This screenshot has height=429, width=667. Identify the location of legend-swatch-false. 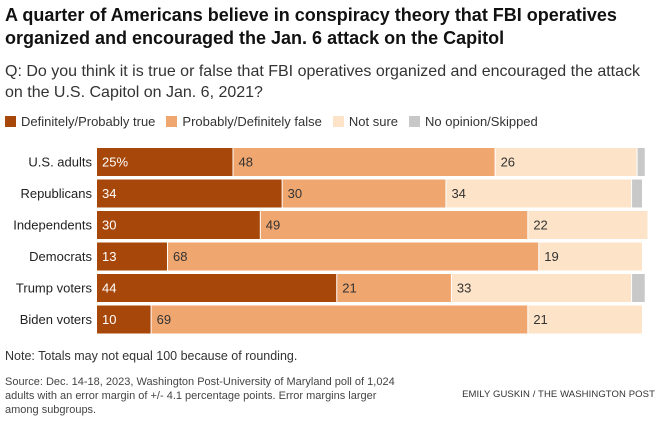
(172, 121).